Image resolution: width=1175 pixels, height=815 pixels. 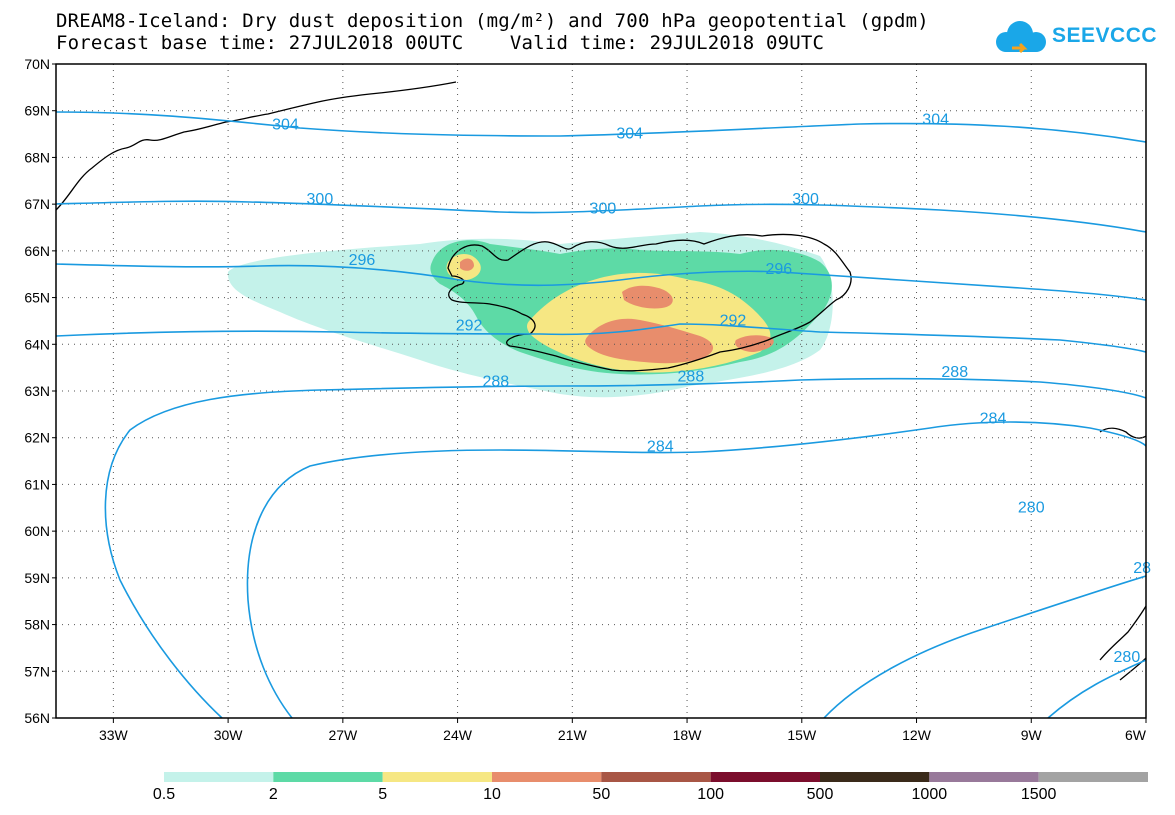 I want to click on lon-label: 15W, so click(x=802, y=735).